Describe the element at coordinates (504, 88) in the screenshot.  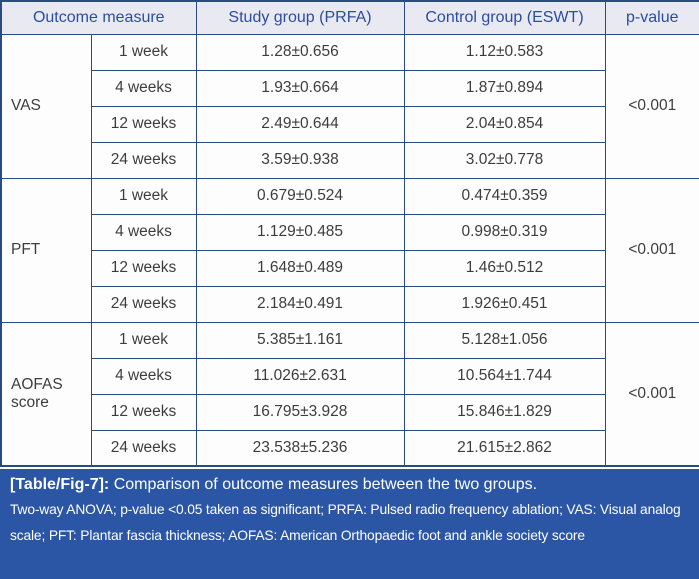
I see `control-value-cell: 1.87±0.894` at that location.